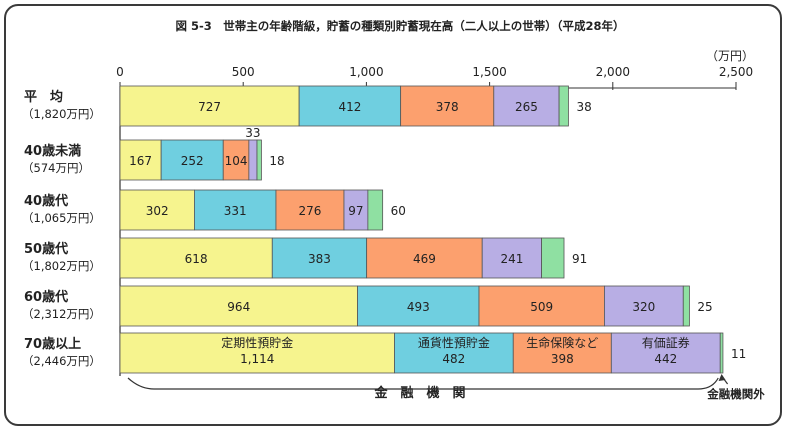  What do you see at coordinates (666, 342) in the screenshot?
I see `series-name-label: 有価証券` at bounding box center [666, 342].